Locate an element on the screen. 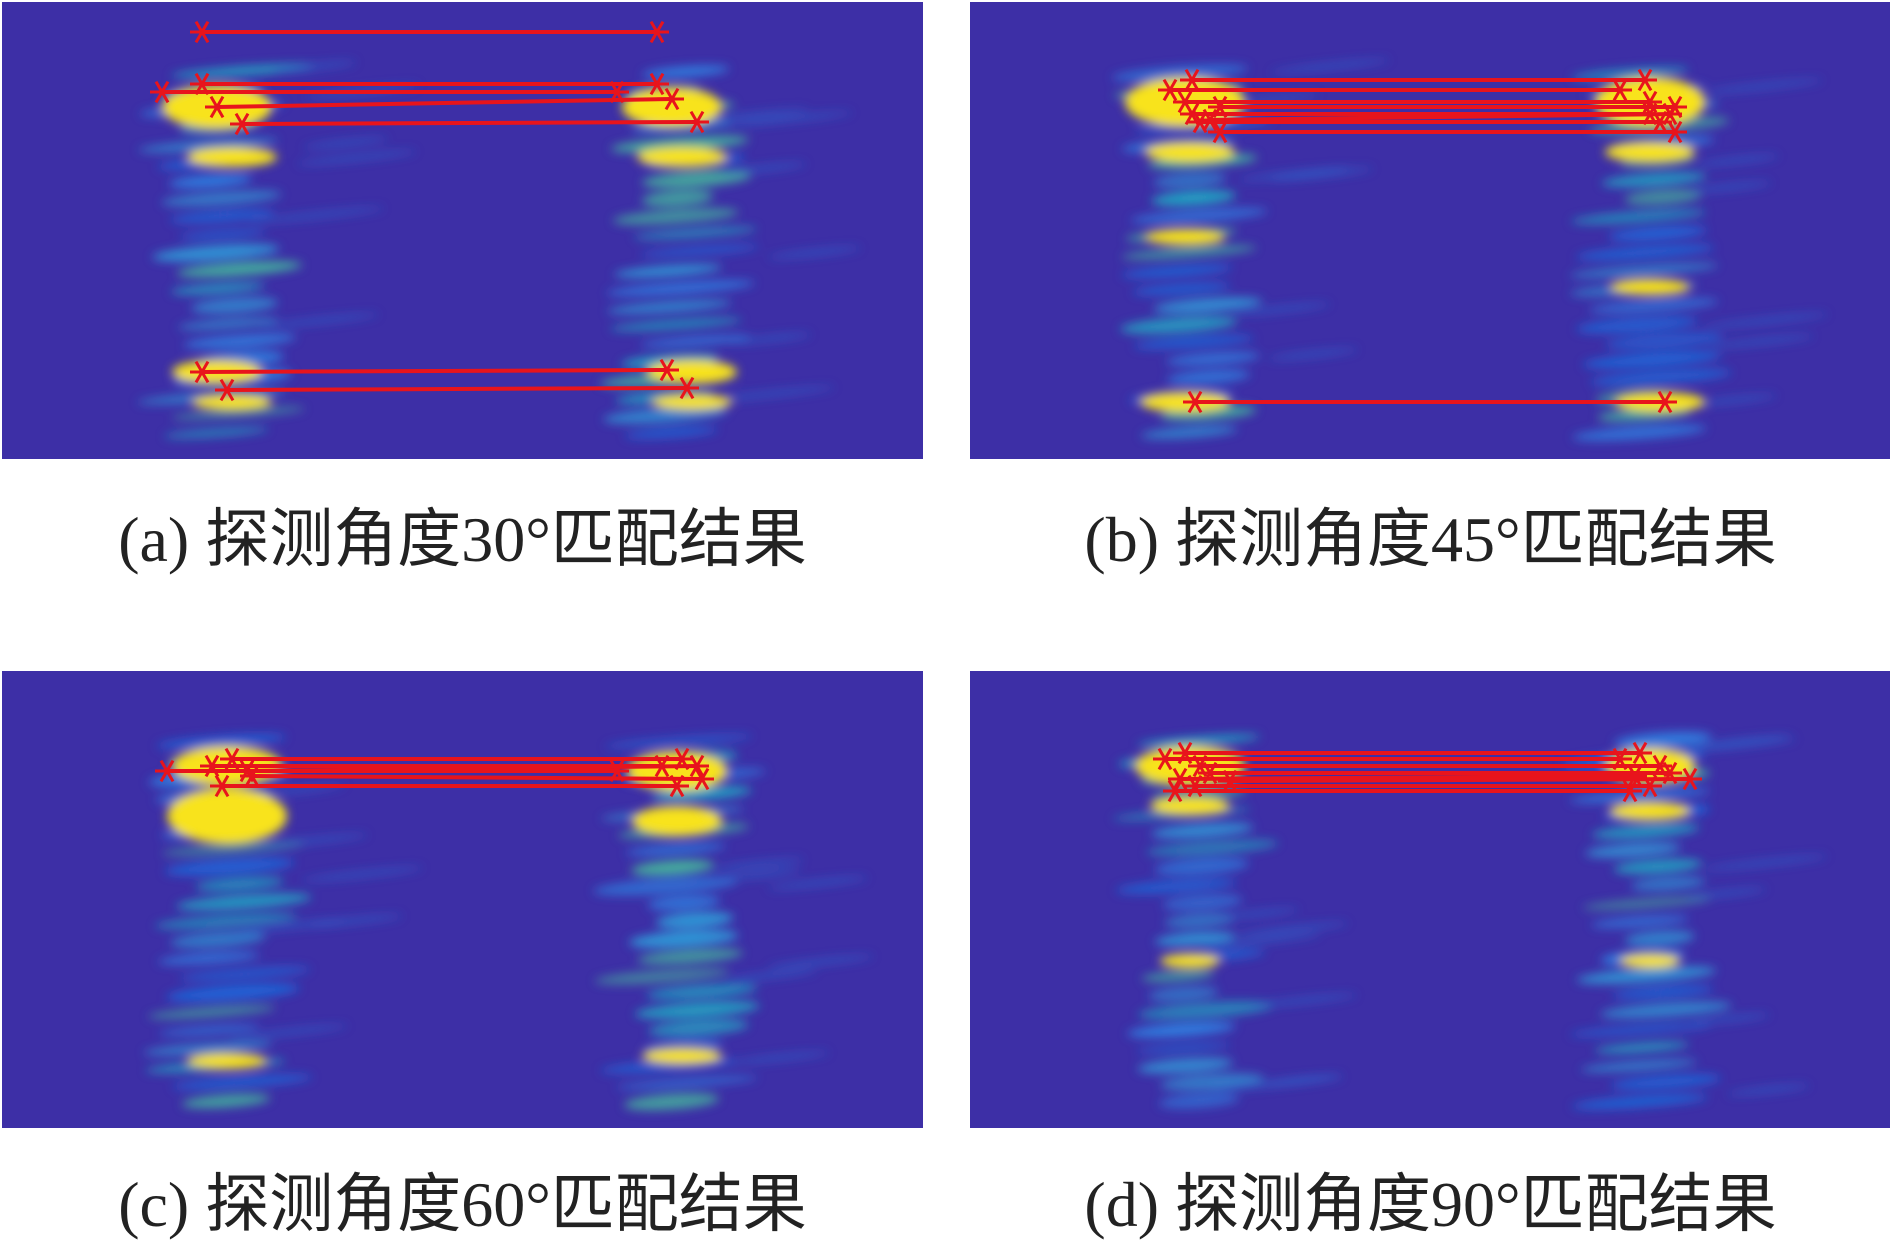 The image size is (1890, 1247). intensity-blobs is located at coordinates (508, 922).